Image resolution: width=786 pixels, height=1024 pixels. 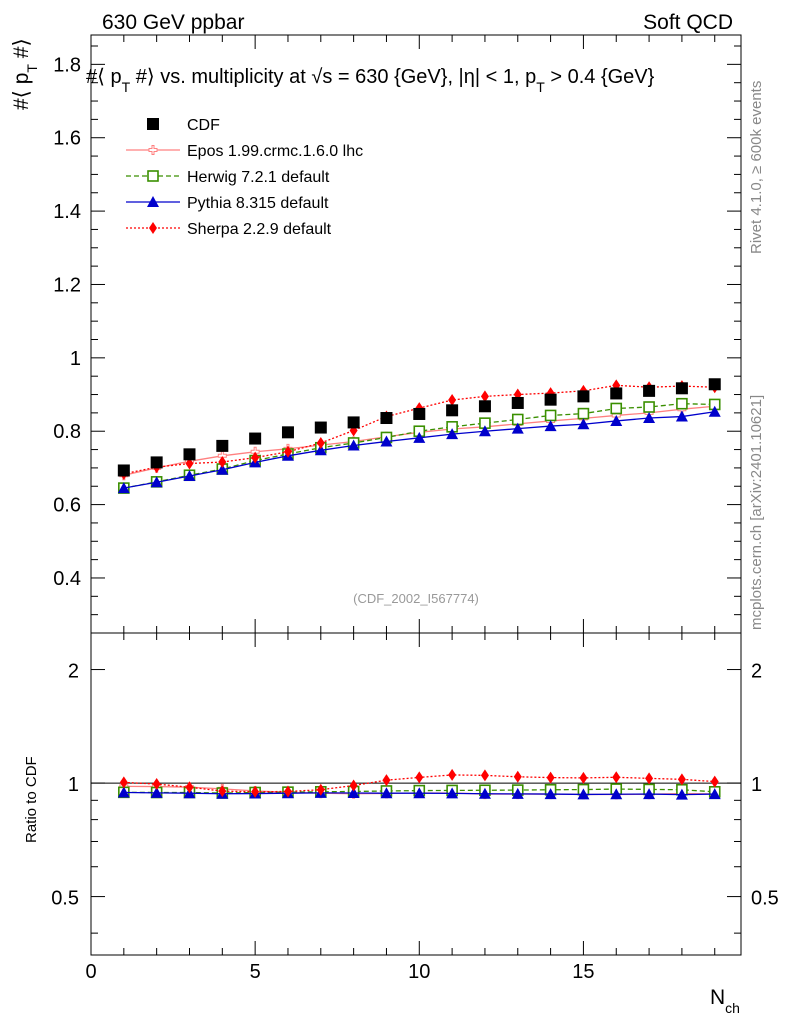 What do you see at coordinates (153, 124) in the screenshot?
I see `legend-marker-cdf` at bounding box center [153, 124].